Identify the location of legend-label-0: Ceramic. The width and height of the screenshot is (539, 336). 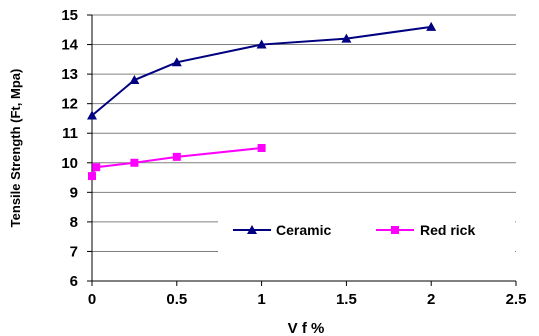
(303, 230).